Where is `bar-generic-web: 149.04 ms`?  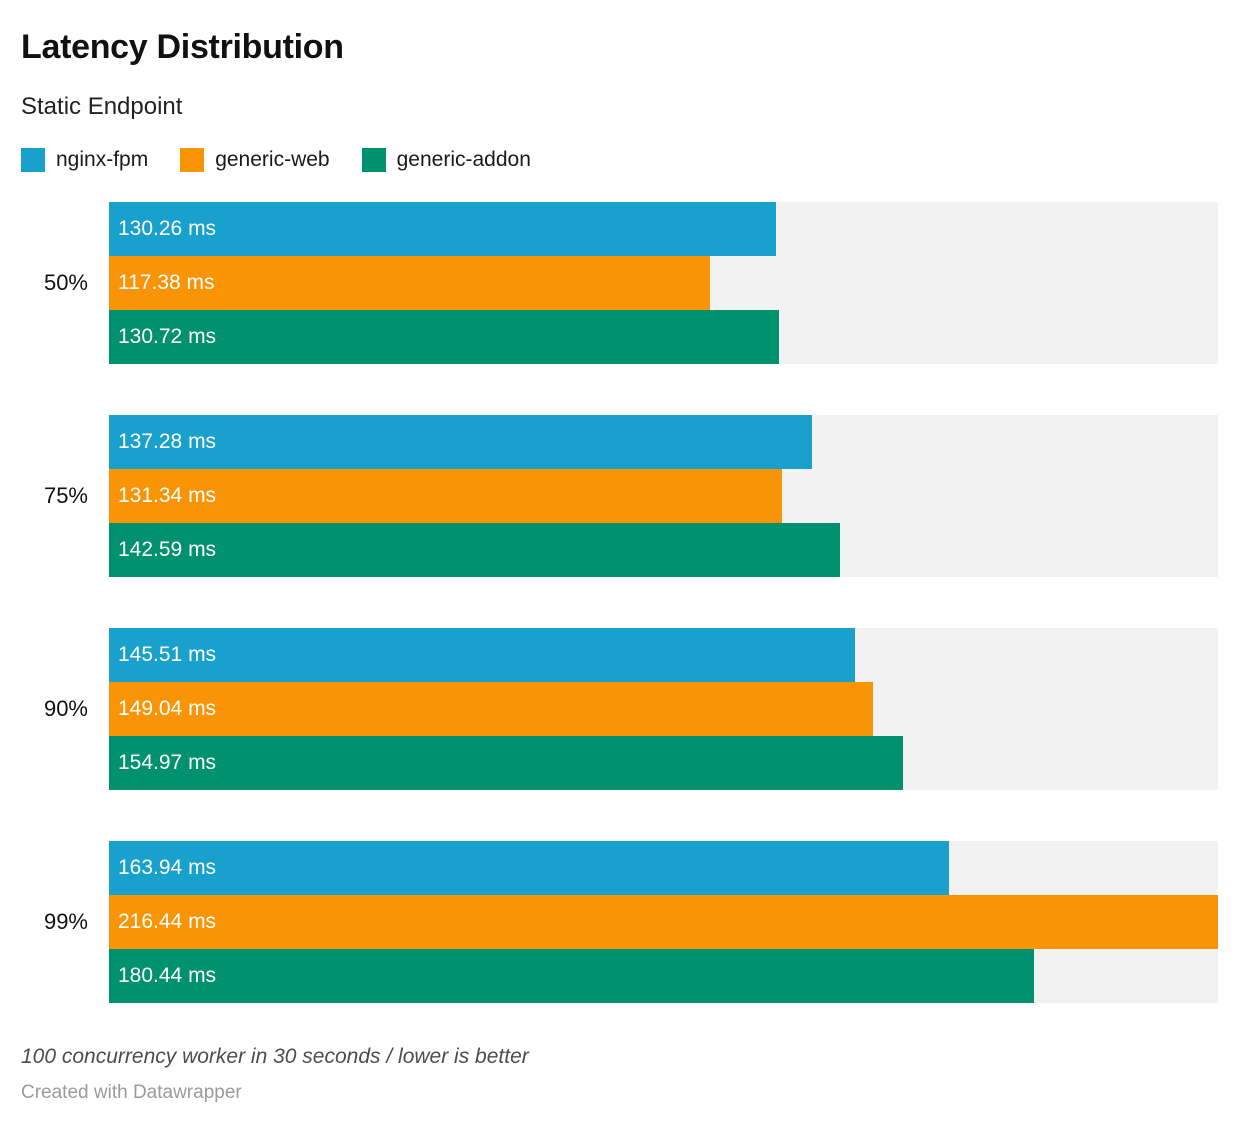 bar-generic-web: 149.04 ms is located at coordinates (491, 709).